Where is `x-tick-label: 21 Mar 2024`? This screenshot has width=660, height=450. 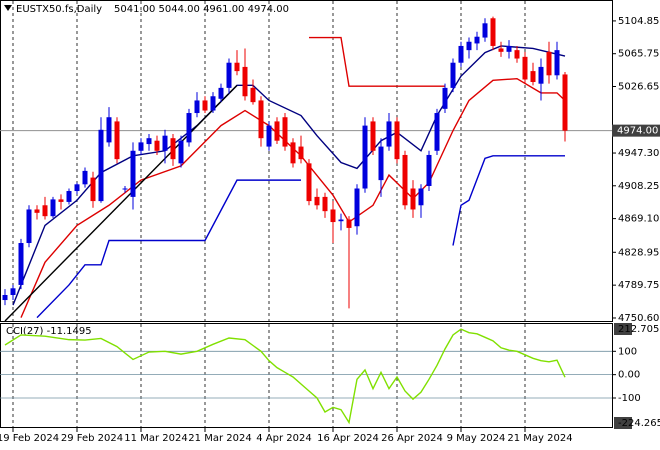
x-tick-label: 21 Mar 2024 is located at coordinates (219, 438).